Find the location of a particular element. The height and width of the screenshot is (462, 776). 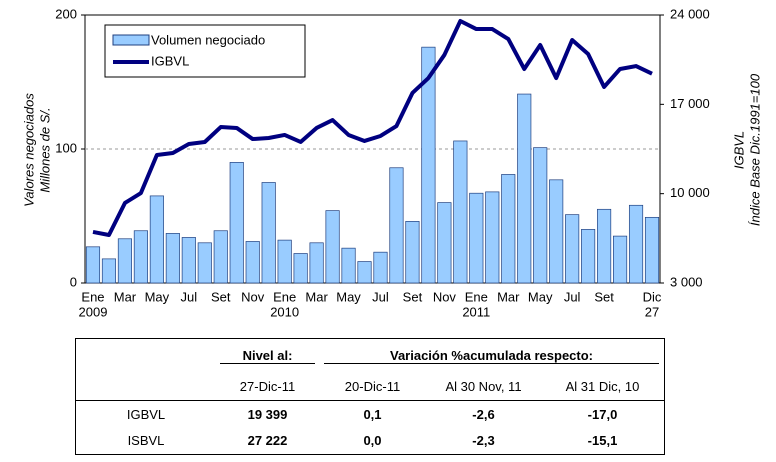

legend-box is located at coordinates (205, 51).